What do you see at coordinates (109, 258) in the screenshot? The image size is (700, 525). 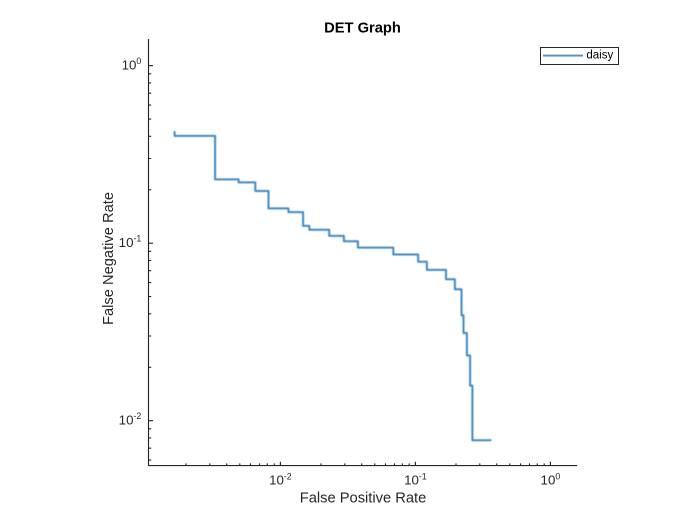 I see `svg-text: False Negative Rate` at bounding box center [109, 258].